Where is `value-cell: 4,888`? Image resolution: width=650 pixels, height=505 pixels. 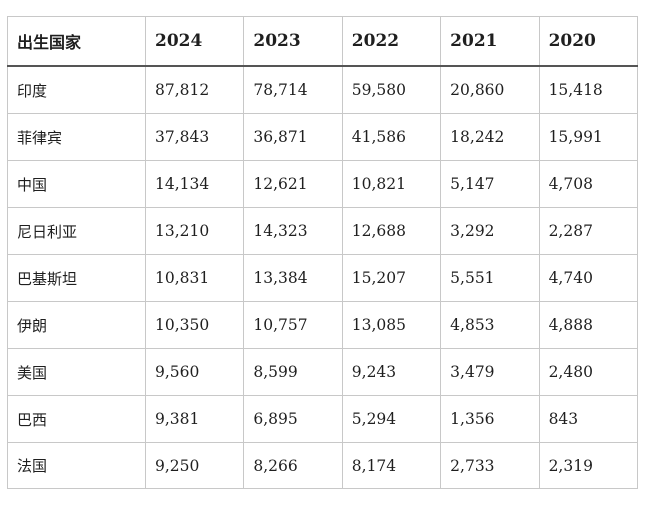 value-cell: 4,888 is located at coordinates (588, 325).